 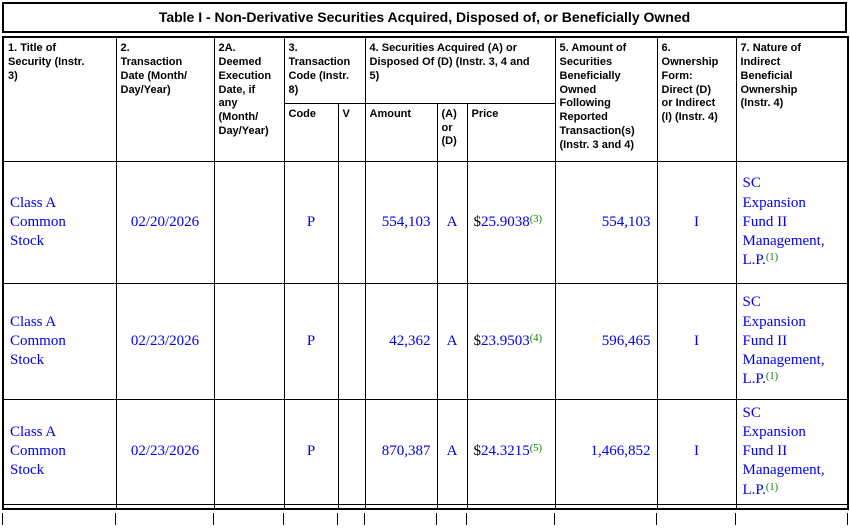 I want to click on subheader-v: V, so click(x=351, y=132).